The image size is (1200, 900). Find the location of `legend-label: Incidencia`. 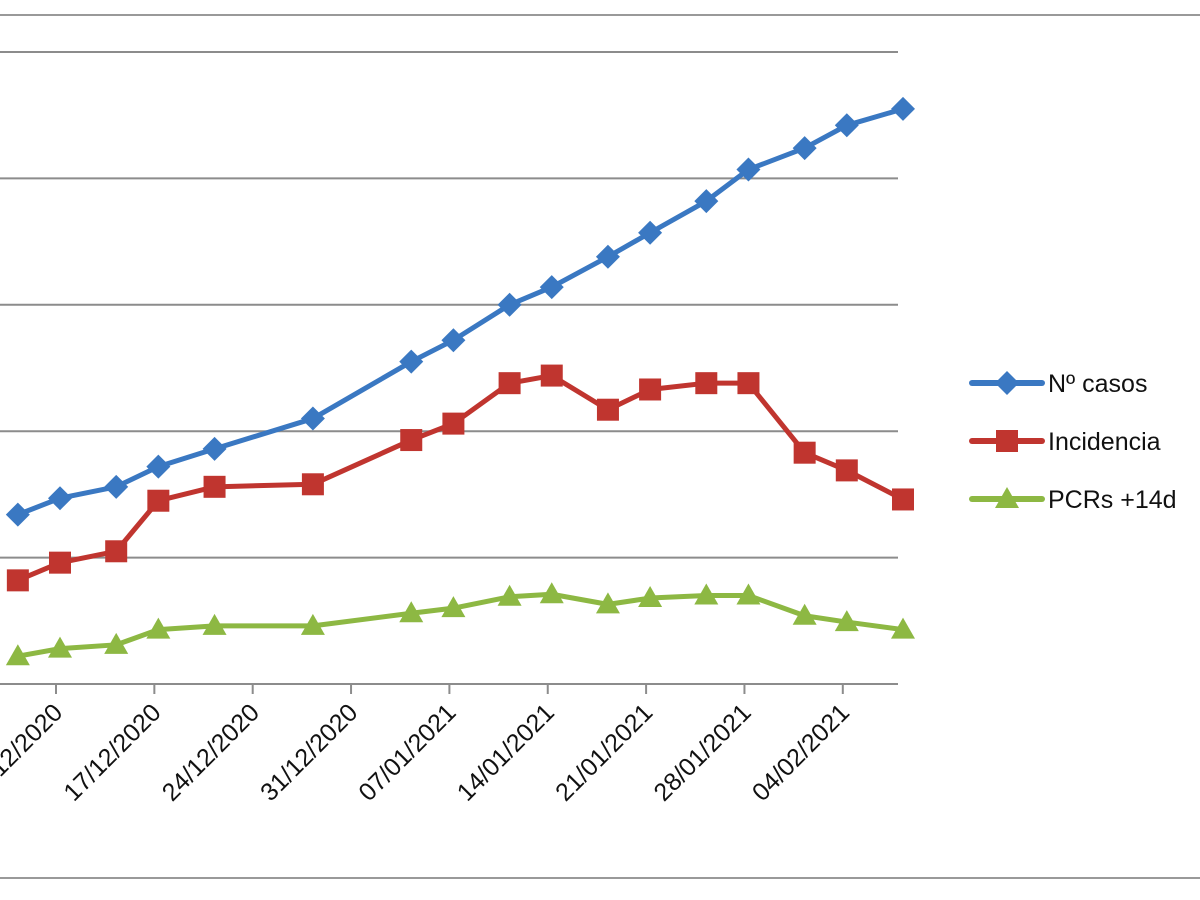

legend-label: Incidencia is located at coordinates (1104, 442).